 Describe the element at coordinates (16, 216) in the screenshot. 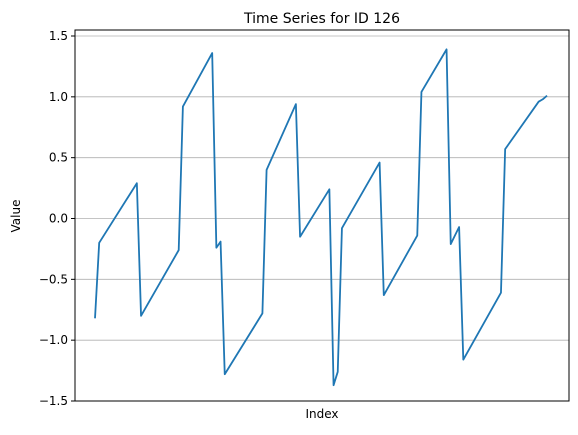

I see `y-axis-label: Value` at that location.